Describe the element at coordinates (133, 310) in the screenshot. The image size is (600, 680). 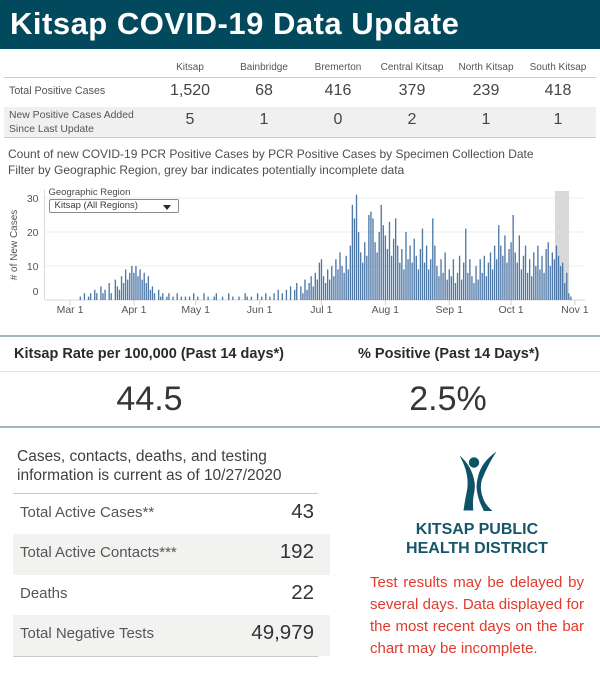
I see `svg-text: Apr 1` at that location.